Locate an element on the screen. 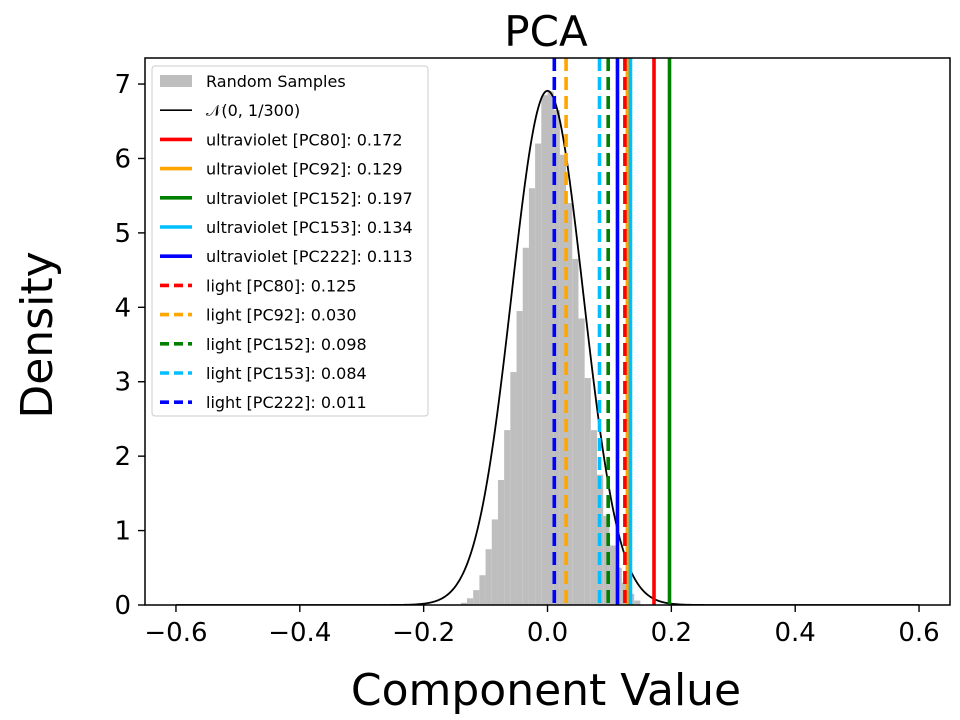 The width and height of the screenshot is (960, 720). x-tick-label: −0.6 is located at coordinates (175, 633).